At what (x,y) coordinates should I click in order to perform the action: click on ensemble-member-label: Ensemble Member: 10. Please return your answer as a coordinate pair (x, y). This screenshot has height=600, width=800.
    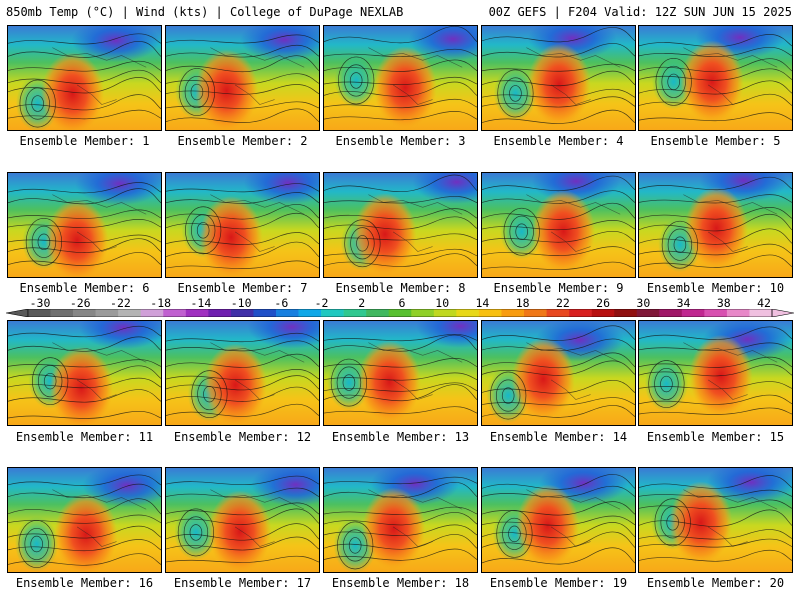
    Looking at the image, I should click on (715, 288).